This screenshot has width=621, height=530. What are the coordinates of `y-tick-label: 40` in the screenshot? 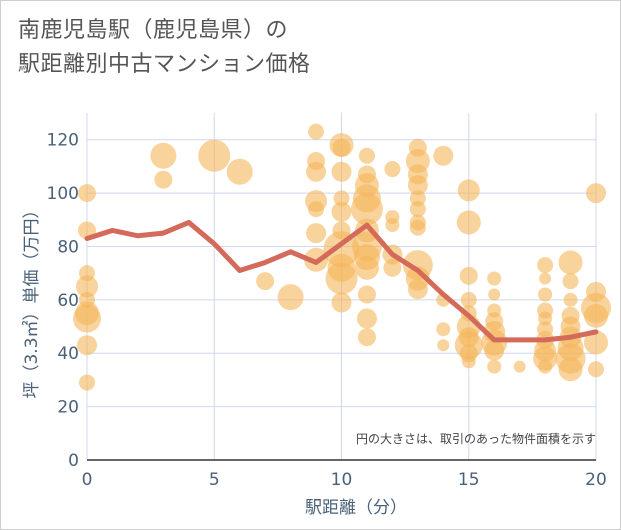 It's located at (68, 354).